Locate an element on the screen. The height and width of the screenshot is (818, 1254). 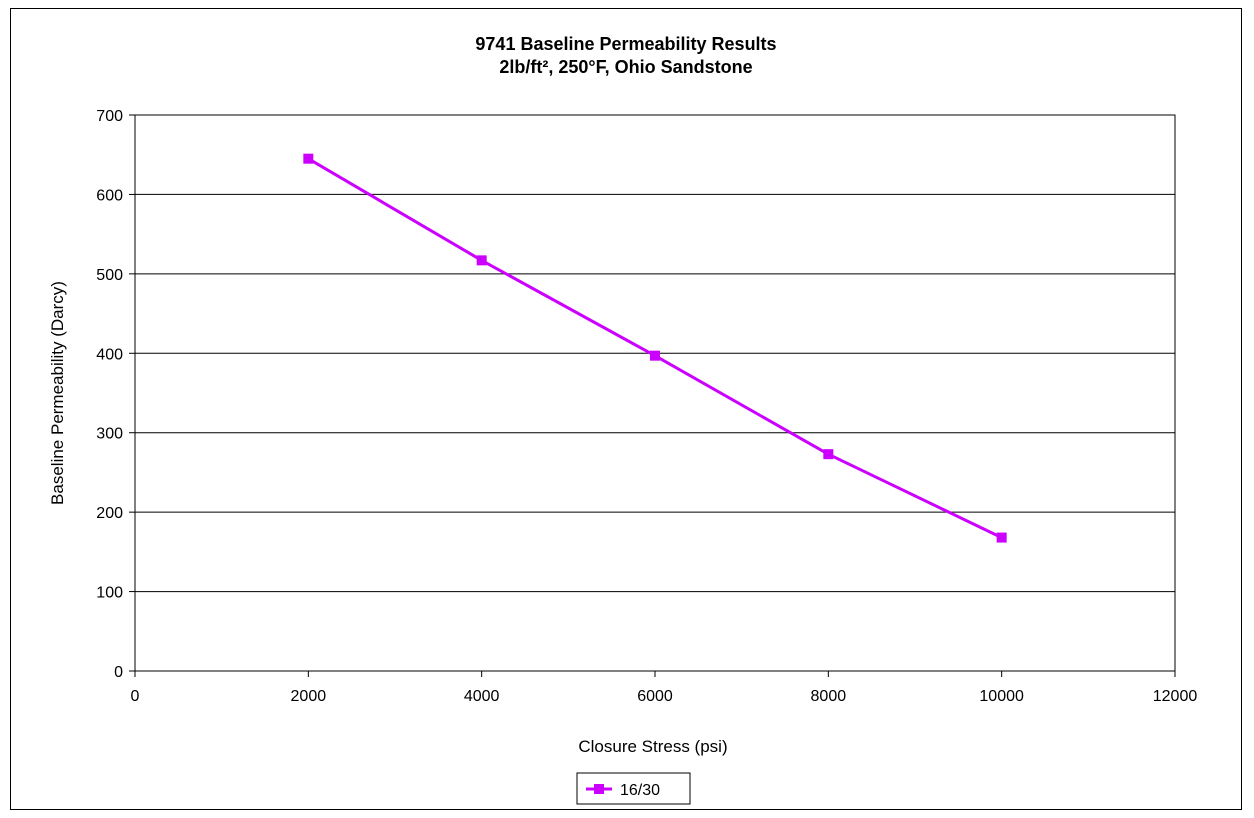
y-tick-label: 700 is located at coordinates (109, 116).